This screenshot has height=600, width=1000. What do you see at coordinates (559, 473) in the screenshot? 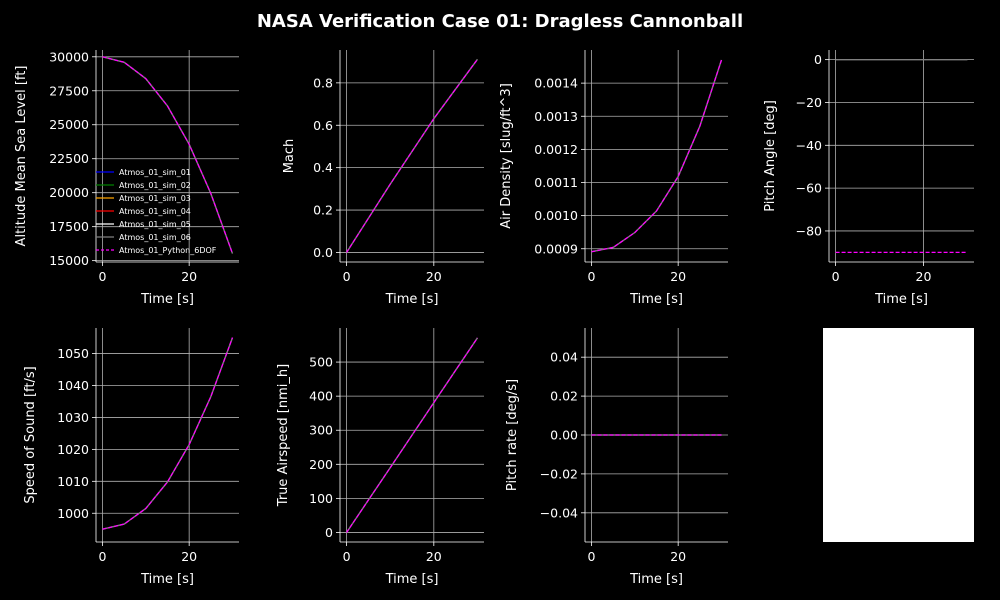
I see `y-tick-label: −0.02` at bounding box center [559, 473].